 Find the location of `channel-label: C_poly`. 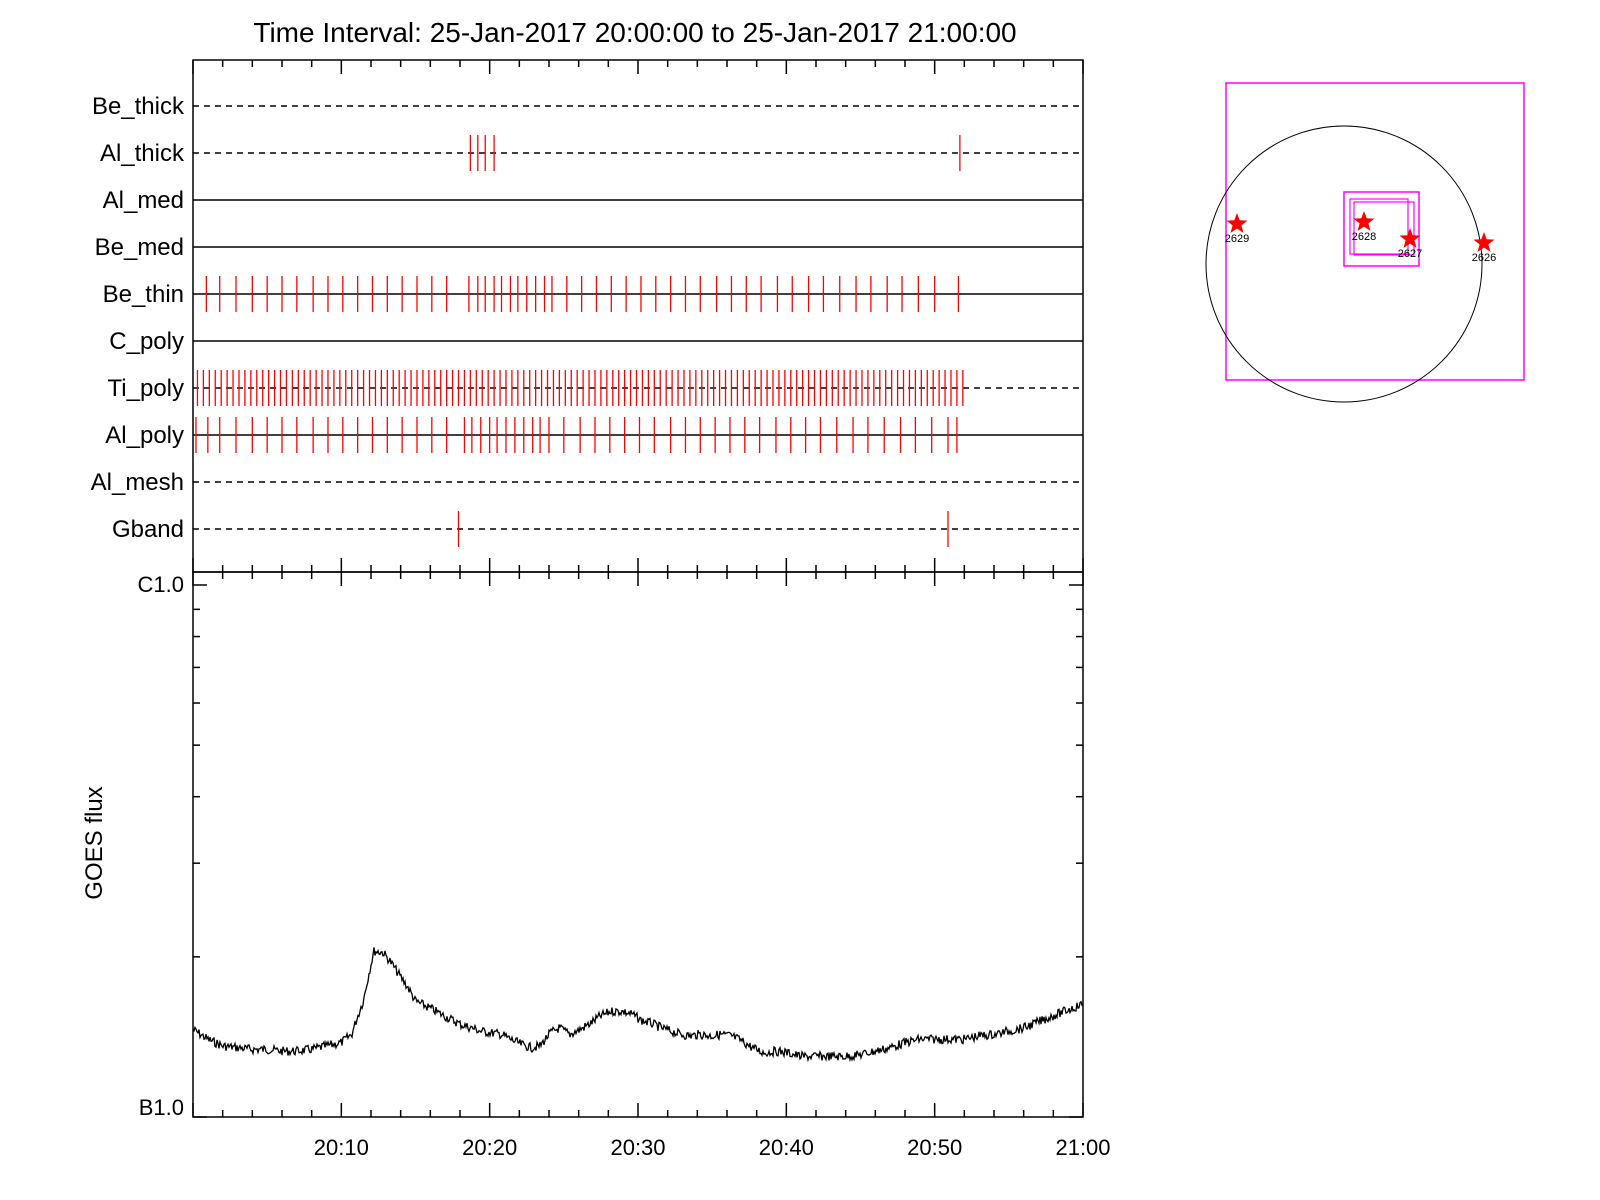

channel-label: C_poly is located at coordinates (146, 341).